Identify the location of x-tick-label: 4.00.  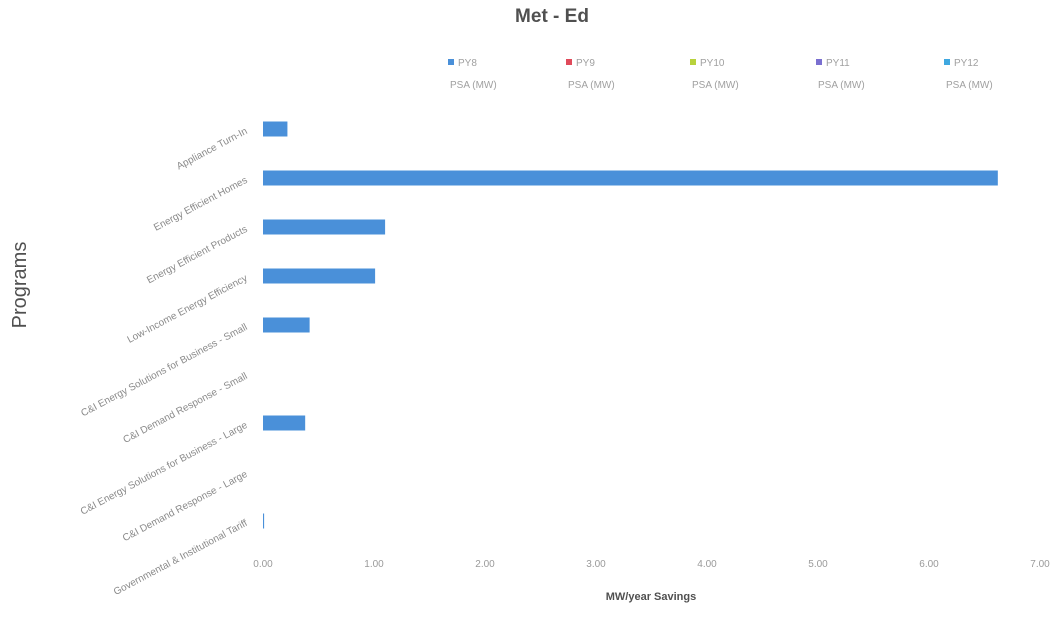
(707, 564).